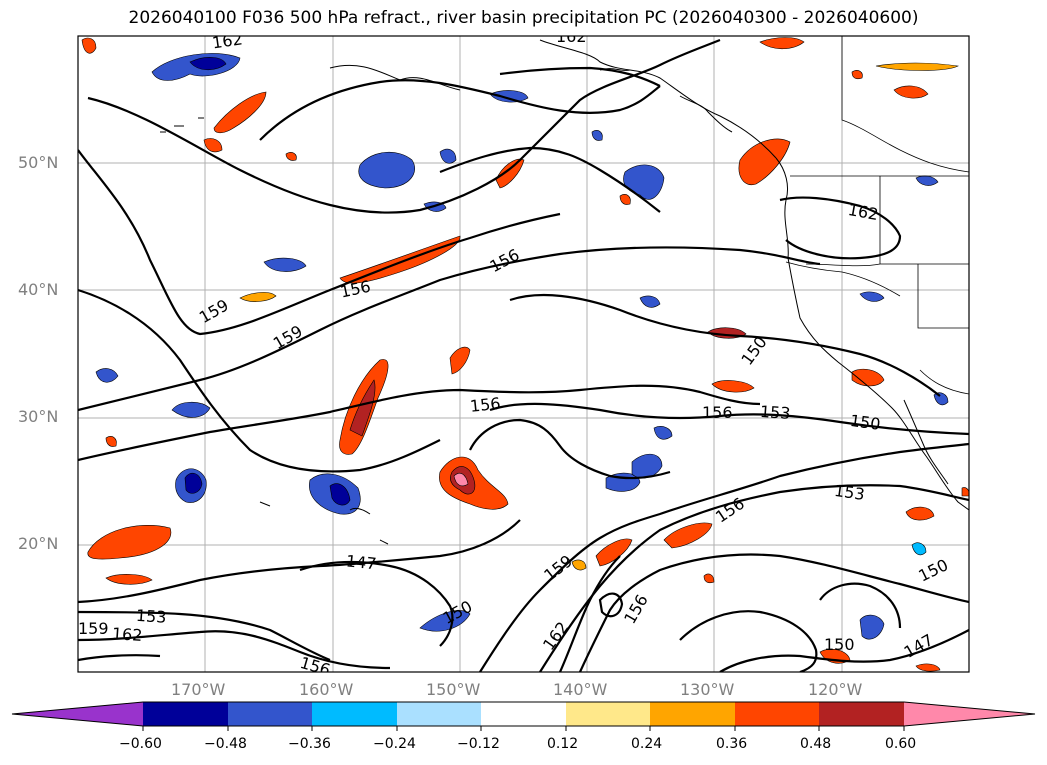 The image size is (1047, 765). What do you see at coordinates (38, 289) in the screenshot?
I see `lat-label: 40°N` at bounding box center [38, 289].